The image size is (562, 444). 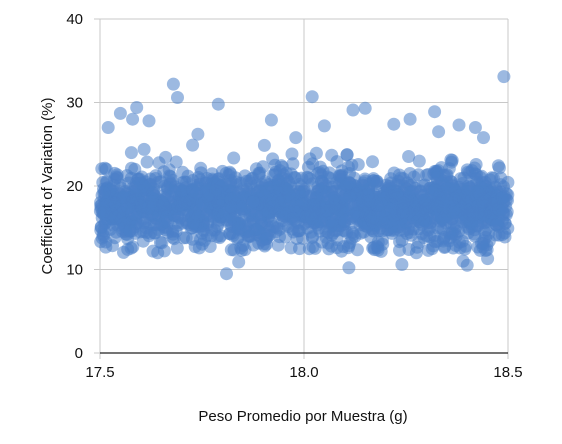 What do you see at coordinates (507, 372) in the screenshot?
I see `x-tick-label: 18.5` at bounding box center [507, 372].